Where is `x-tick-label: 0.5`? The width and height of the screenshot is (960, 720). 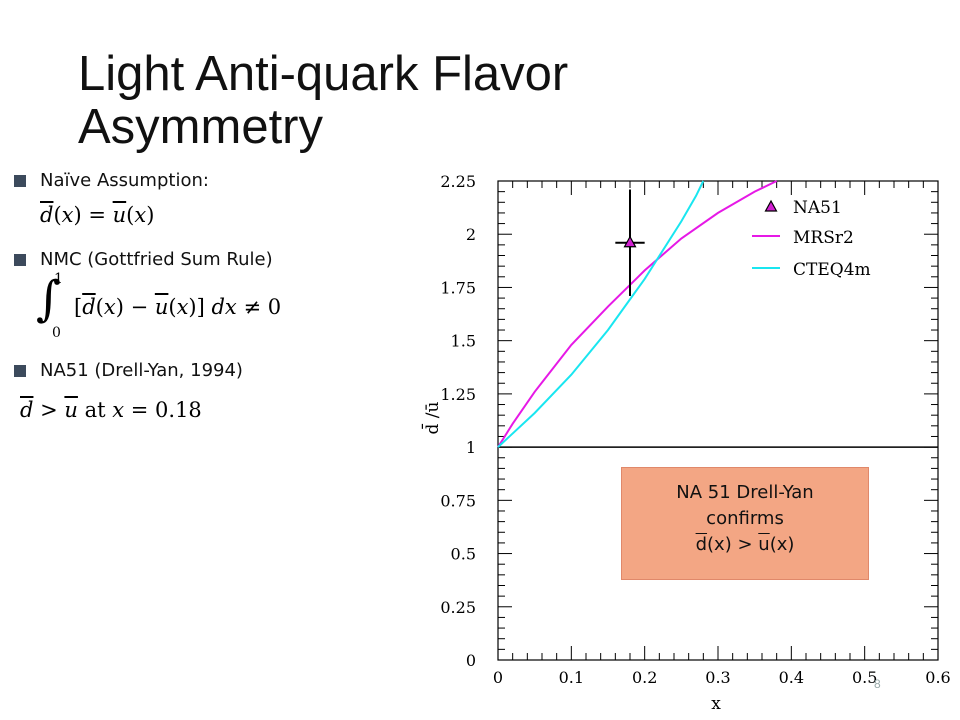
x-tick-label: 0.5 is located at coordinates (864, 677).